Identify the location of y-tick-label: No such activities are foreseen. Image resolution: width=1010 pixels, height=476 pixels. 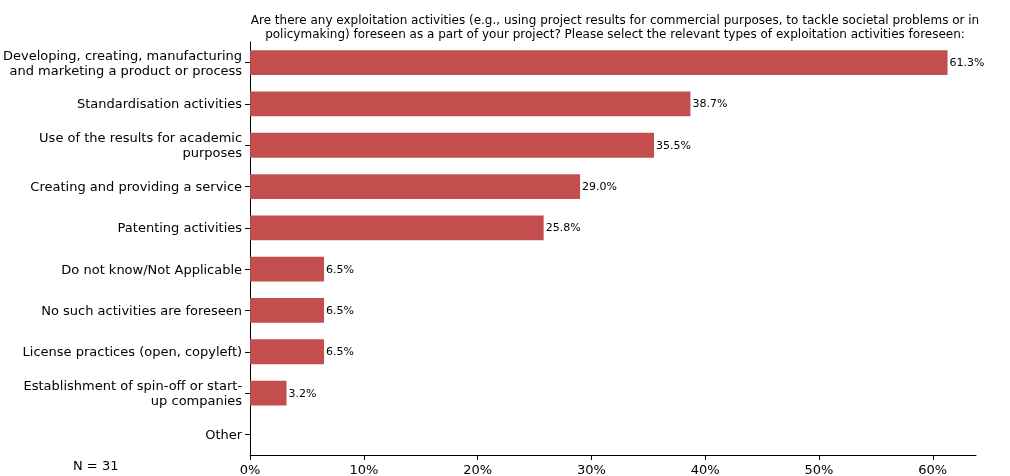
(142, 310).